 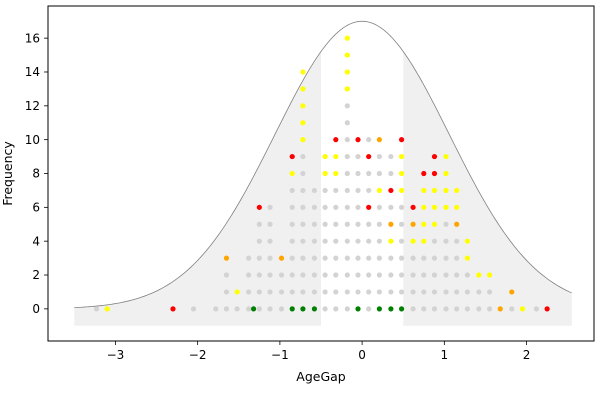 I want to click on y-tick-label: 0, so click(x=36, y=309).